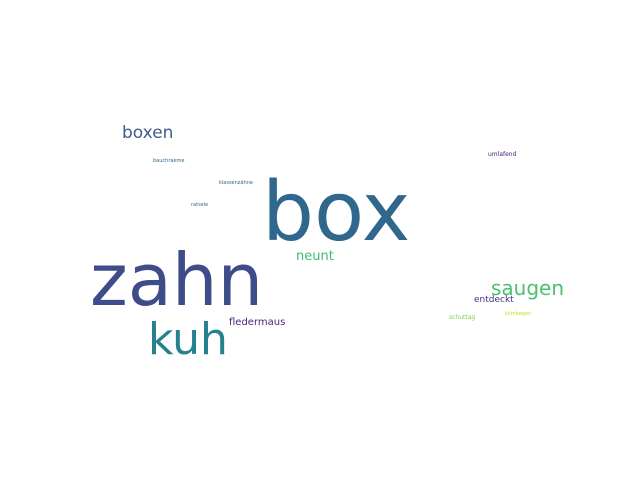 This screenshot has height=480, width=640. What do you see at coordinates (148, 133) in the screenshot?
I see `word-boxen: boxen` at bounding box center [148, 133].